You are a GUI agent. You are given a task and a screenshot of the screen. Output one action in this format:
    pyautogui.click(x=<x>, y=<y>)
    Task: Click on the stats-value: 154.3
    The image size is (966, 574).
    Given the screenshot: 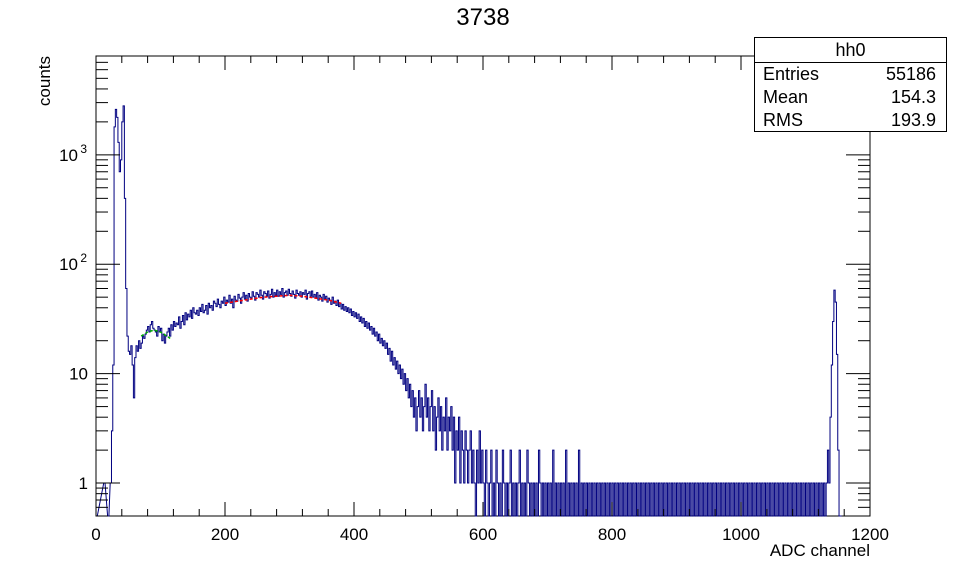 What is the action you would take?
    pyautogui.click(x=913, y=97)
    